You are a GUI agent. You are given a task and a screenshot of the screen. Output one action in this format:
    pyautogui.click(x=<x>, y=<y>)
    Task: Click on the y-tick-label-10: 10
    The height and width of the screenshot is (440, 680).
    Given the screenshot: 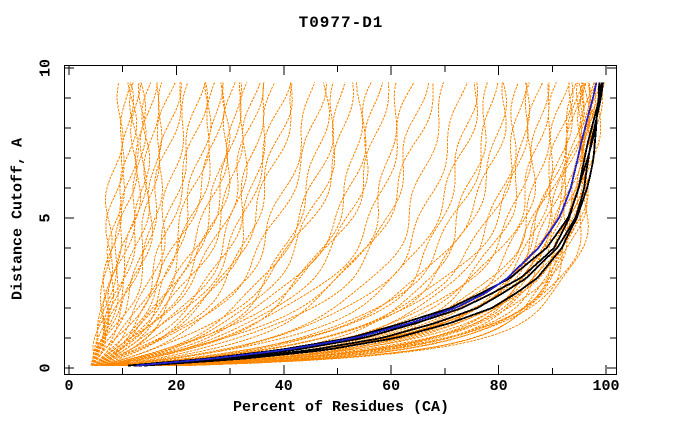 What is the action you would take?
    pyautogui.click(x=46, y=68)
    